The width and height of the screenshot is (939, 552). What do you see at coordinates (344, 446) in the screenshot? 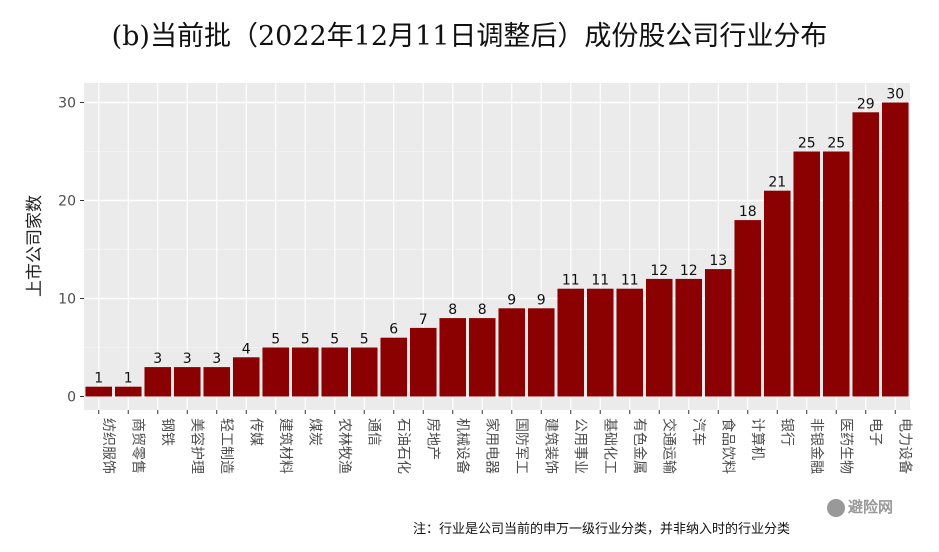
I see `category-label: 农林牧渔` at bounding box center [344, 446].